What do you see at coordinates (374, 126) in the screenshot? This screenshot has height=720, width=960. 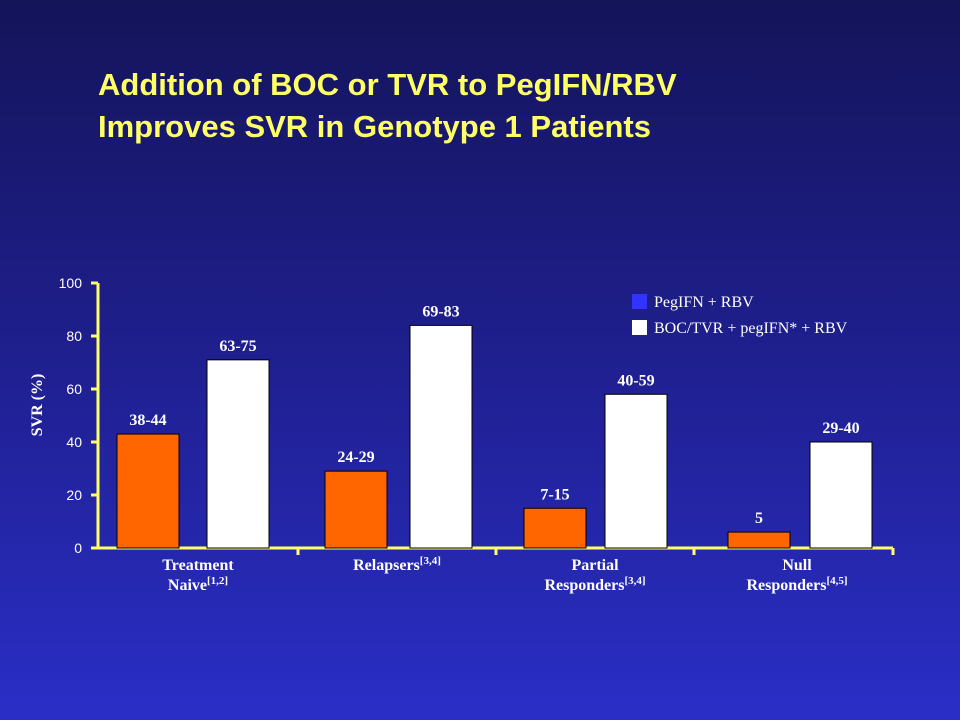 I see `title-line-2: Improves SVR in Genotype 1 Patients` at bounding box center [374, 126].